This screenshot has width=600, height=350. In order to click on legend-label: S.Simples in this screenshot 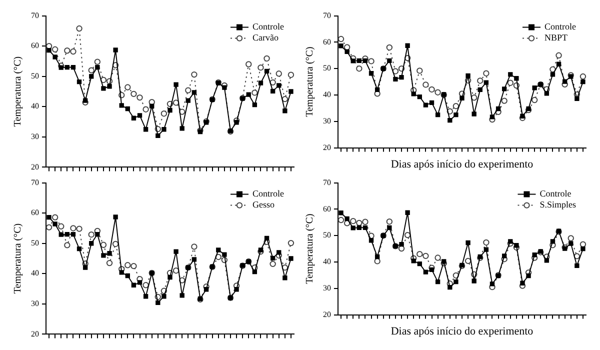, I will do `click(558, 205)`.